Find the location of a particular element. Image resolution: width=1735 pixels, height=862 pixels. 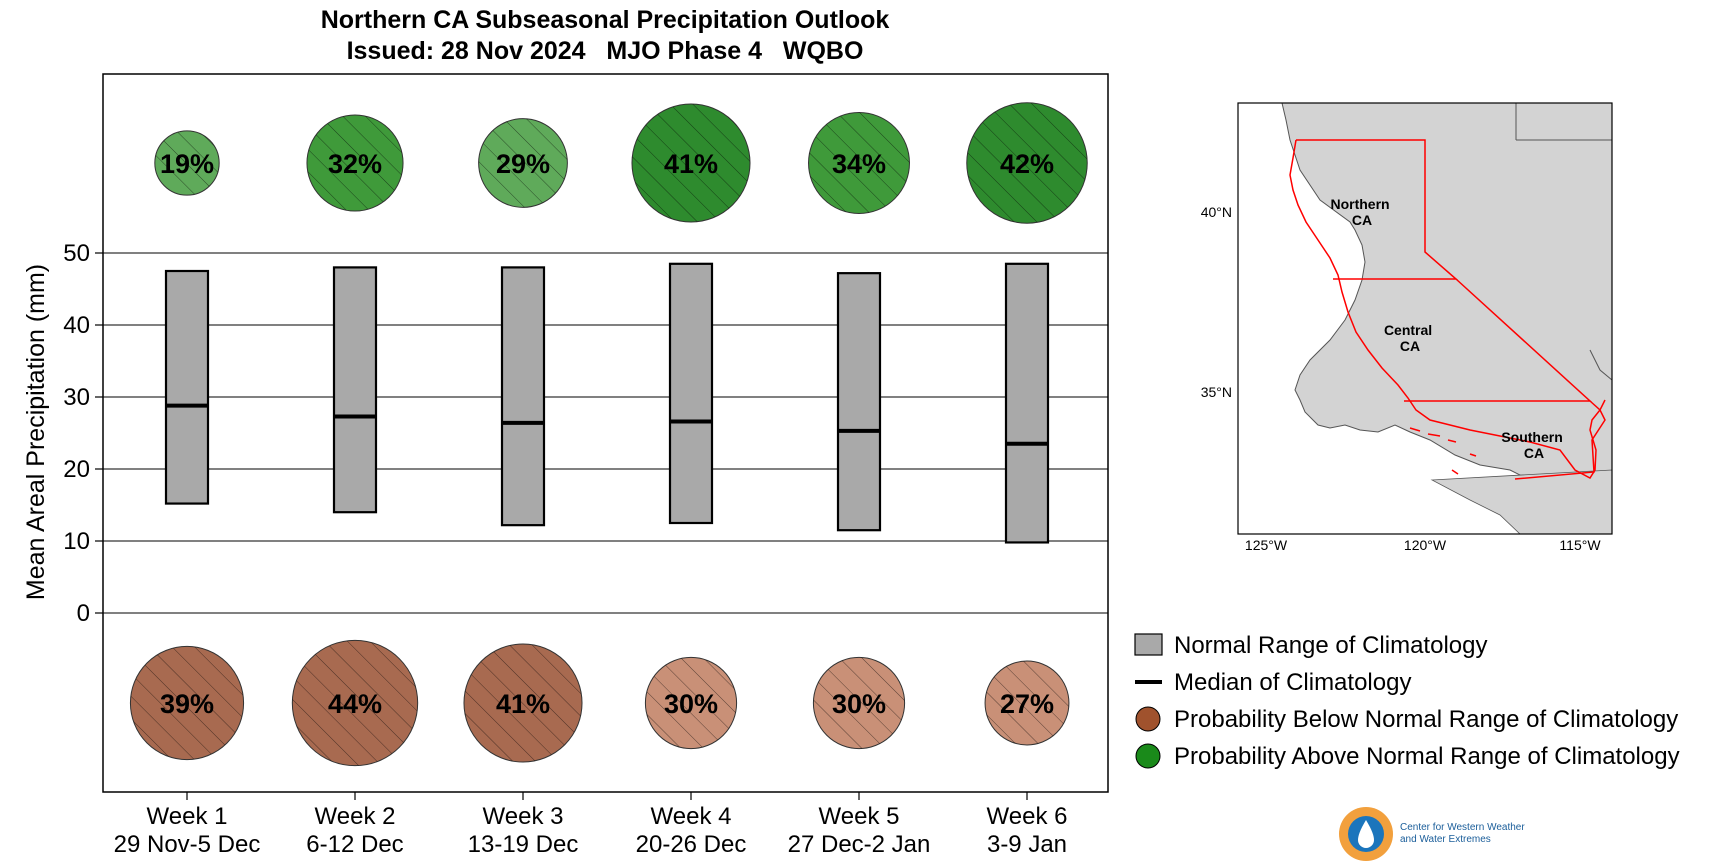

lat-tick-40: 40°N is located at coordinates (1216, 212).